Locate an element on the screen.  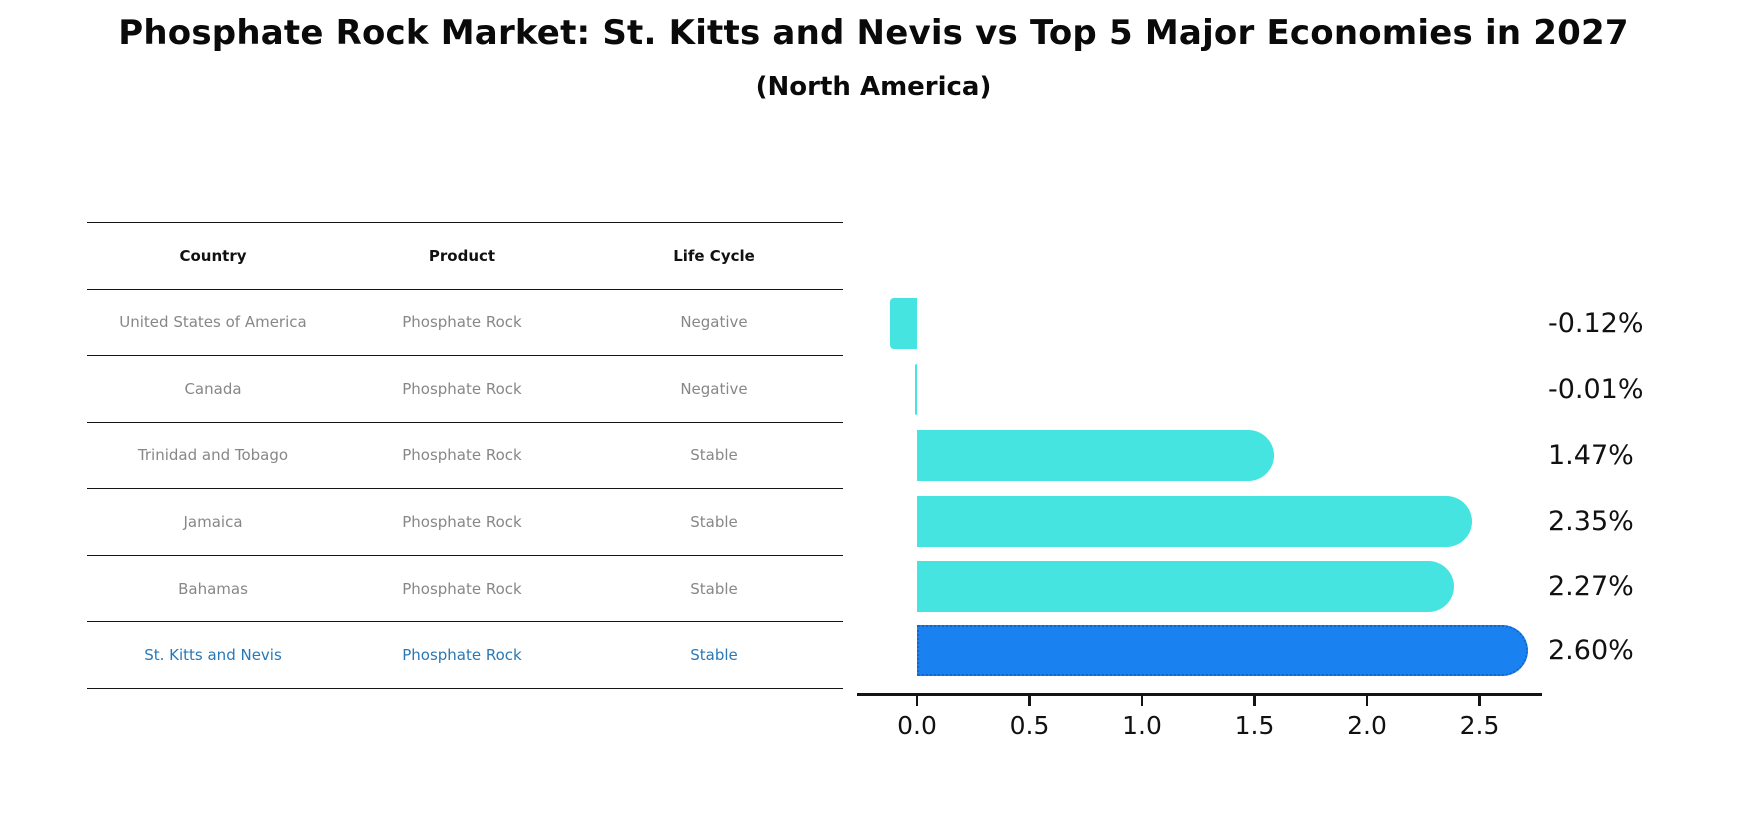
column-header-product: Product is located at coordinates (462, 255).